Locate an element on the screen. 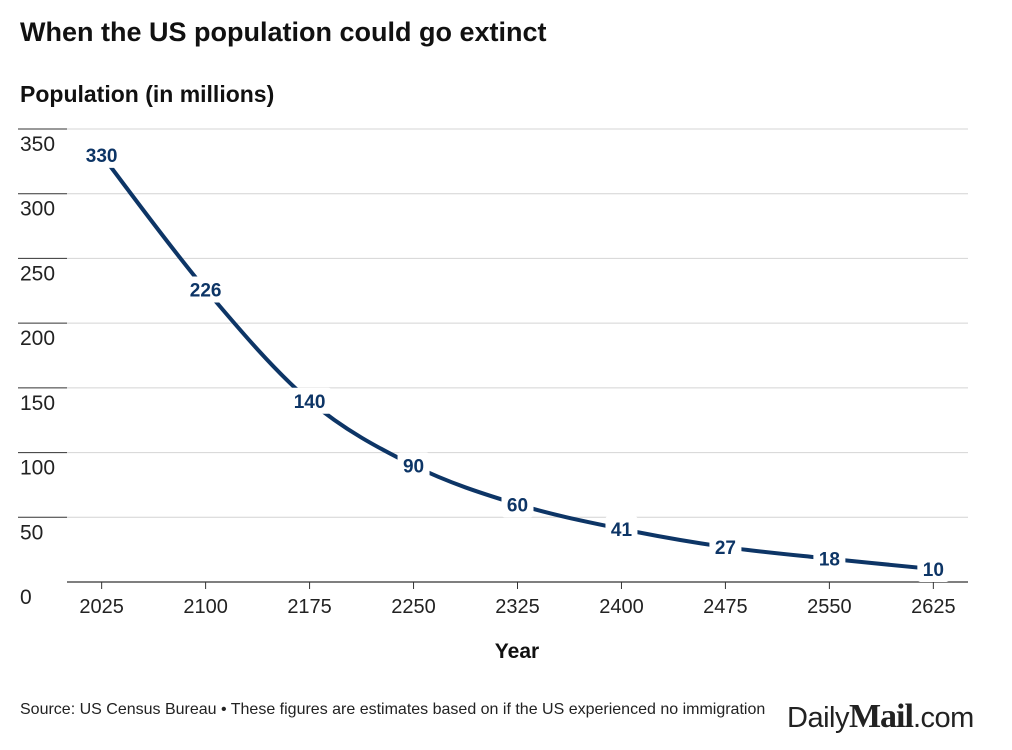 Image resolution: width=1012 pixels, height=750 pixels. data-point-label: 140 is located at coordinates (309, 400).